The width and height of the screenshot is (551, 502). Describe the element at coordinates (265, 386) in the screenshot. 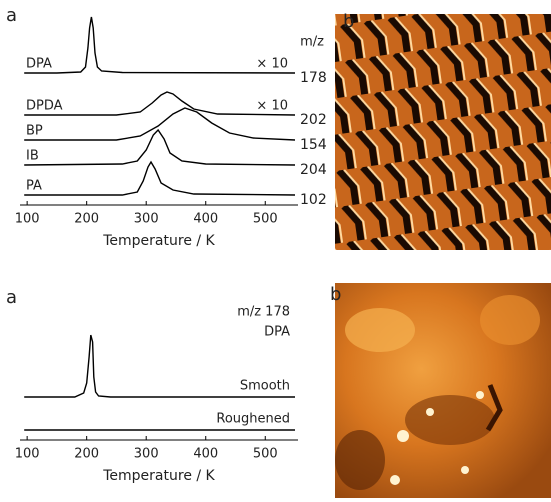

I see `series-label: Smooth` at that location.